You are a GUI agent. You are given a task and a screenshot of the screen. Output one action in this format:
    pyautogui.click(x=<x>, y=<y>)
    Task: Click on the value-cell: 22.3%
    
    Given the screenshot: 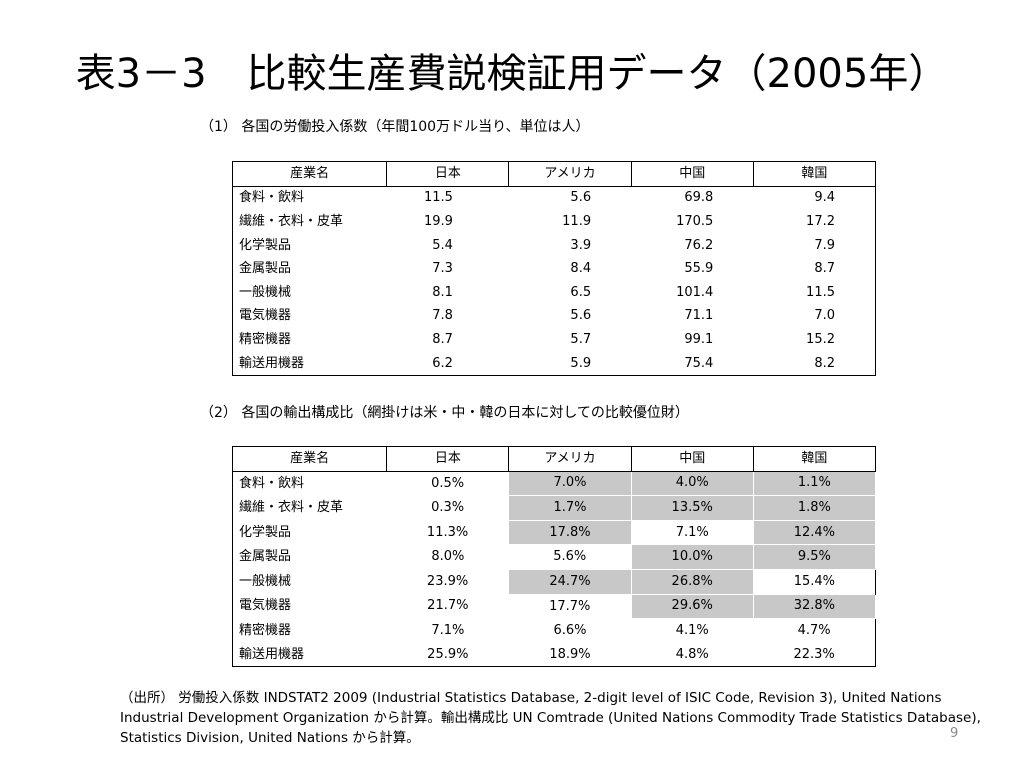 What is the action you would take?
    pyautogui.click(x=815, y=655)
    